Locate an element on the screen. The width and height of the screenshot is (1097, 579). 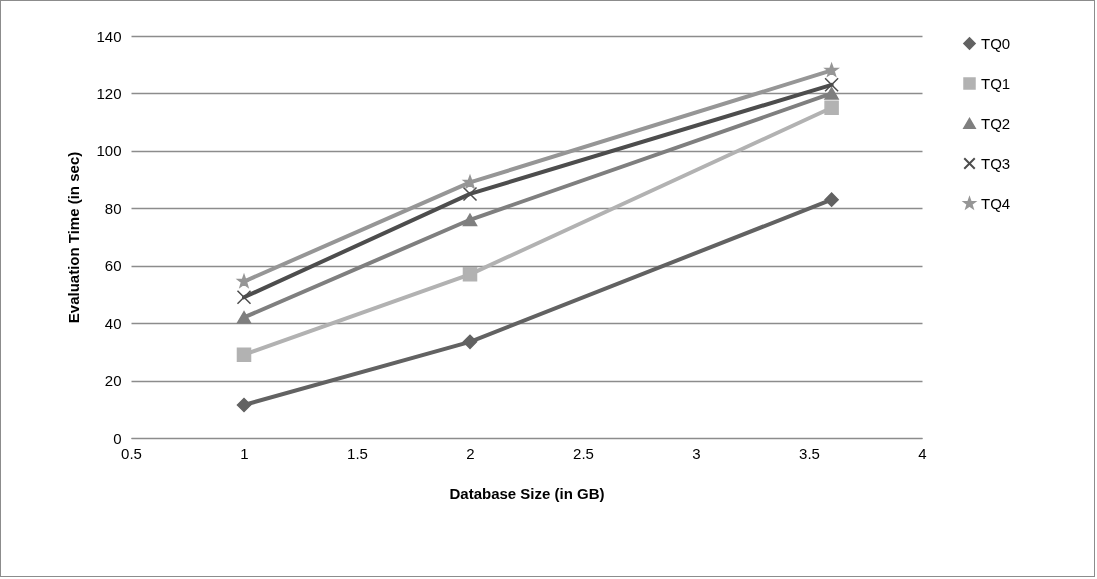
y-tick-label: 140 is located at coordinates (109, 36).